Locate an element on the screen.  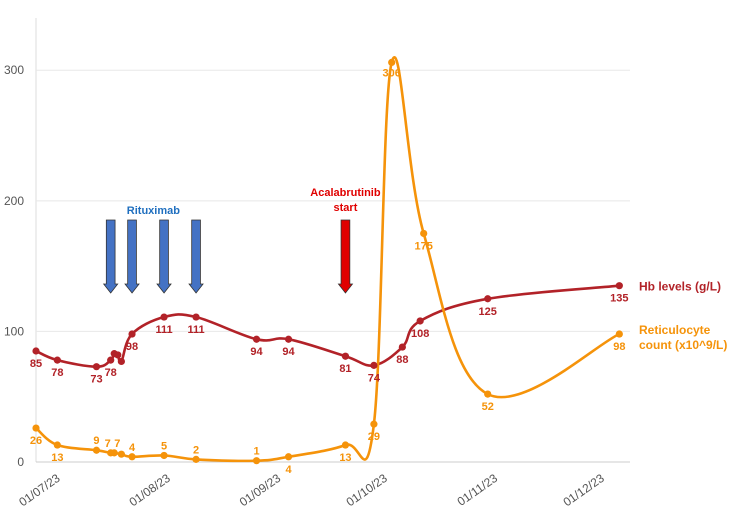
treatment-annotations: Rituximab Acalabrutinib start is located at coordinates (241, 240).